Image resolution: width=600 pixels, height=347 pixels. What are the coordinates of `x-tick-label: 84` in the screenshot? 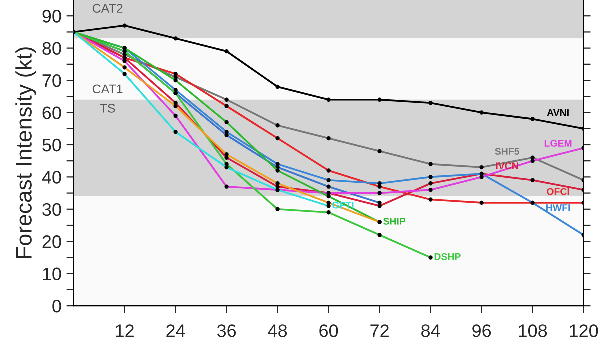 It's located at (431, 331).